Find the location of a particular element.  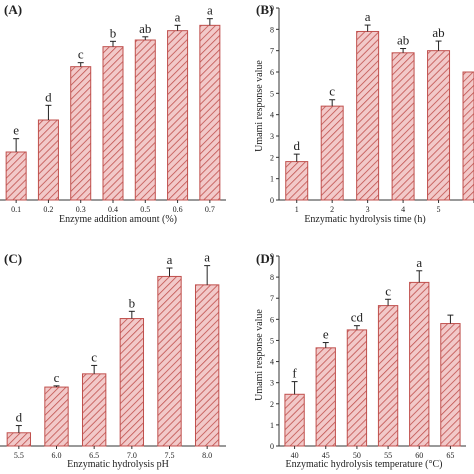

y-axis-title: Umami response value is located at coordinates (259, 355).